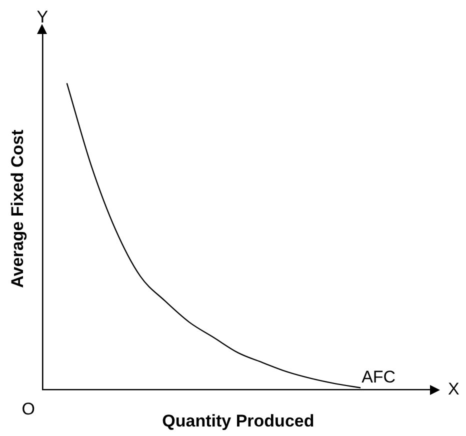  What do you see at coordinates (379, 376) in the screenshot?
I see `annotation: AFC` at bounding box center [379, 376].